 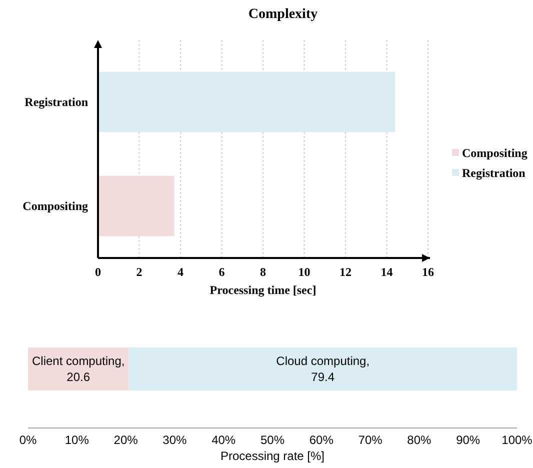 What do you see at coordinates (221, 272) in the screenshot?
I see `x-tick-label: 6` at bounding box center [221, 272].